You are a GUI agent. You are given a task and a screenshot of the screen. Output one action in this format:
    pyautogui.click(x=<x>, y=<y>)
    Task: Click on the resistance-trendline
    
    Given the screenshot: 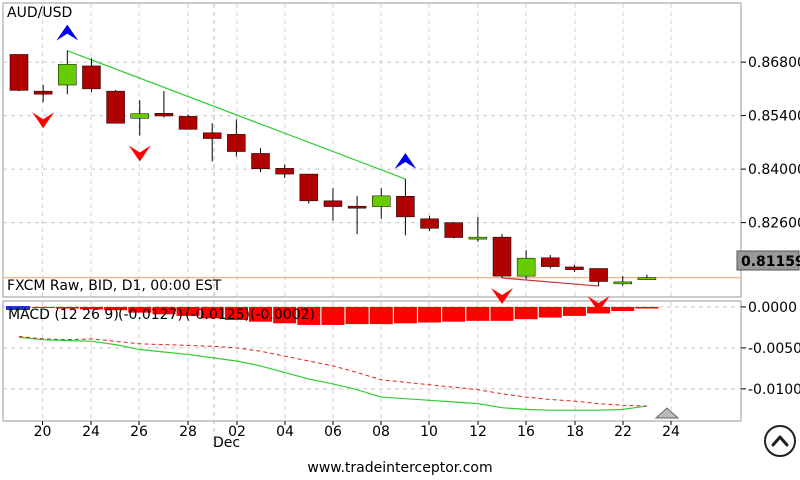 What is the action you would take?
    pyautogui.click(x=236, y=115)
    